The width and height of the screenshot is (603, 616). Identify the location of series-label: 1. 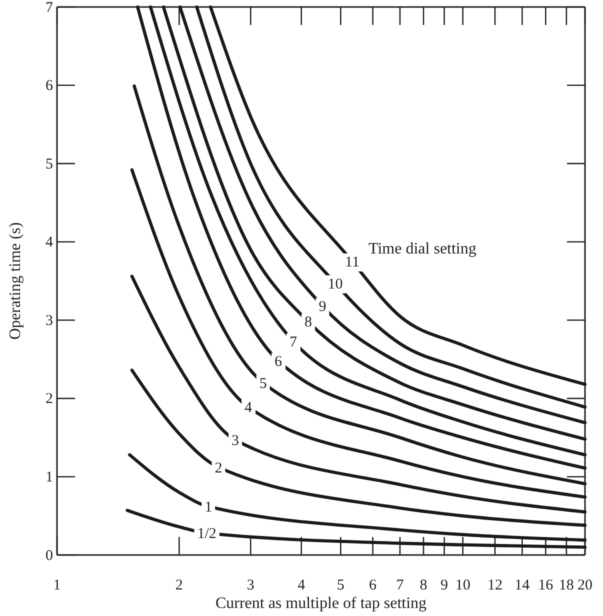
(208, 507).